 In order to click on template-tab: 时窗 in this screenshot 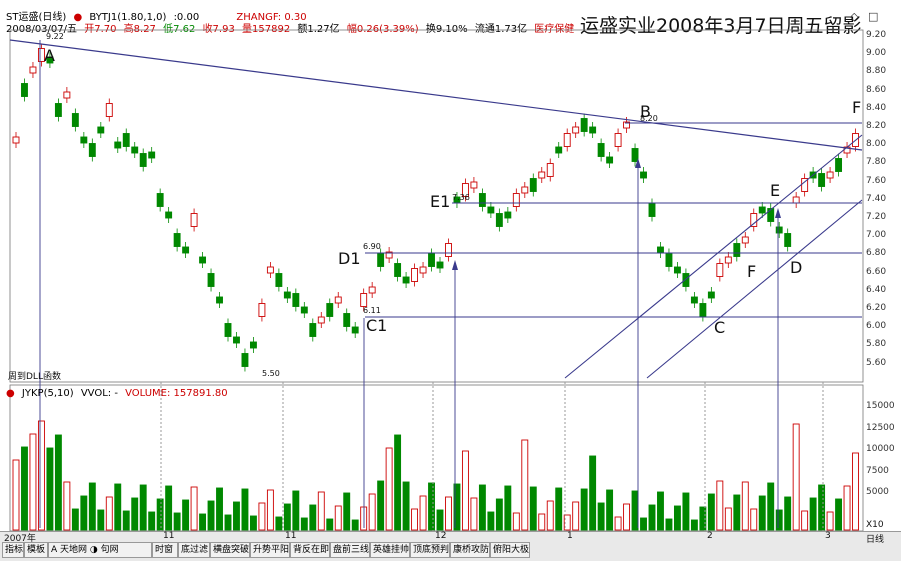, I will do `click(165, 550)`.